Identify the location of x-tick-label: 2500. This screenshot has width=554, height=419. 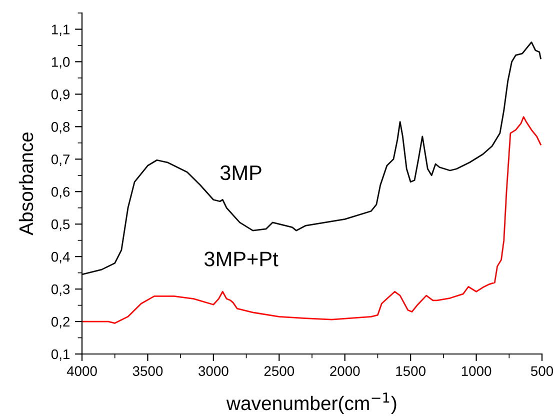
(279, 371).